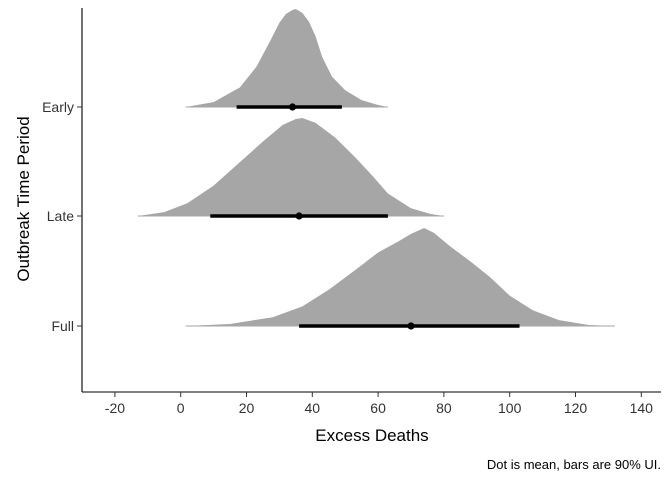 This screenshot has height=480, width=672. Describe the element at coordinates (378, 408) in the screenshot. I see `x-tick-label: 60` at that location.